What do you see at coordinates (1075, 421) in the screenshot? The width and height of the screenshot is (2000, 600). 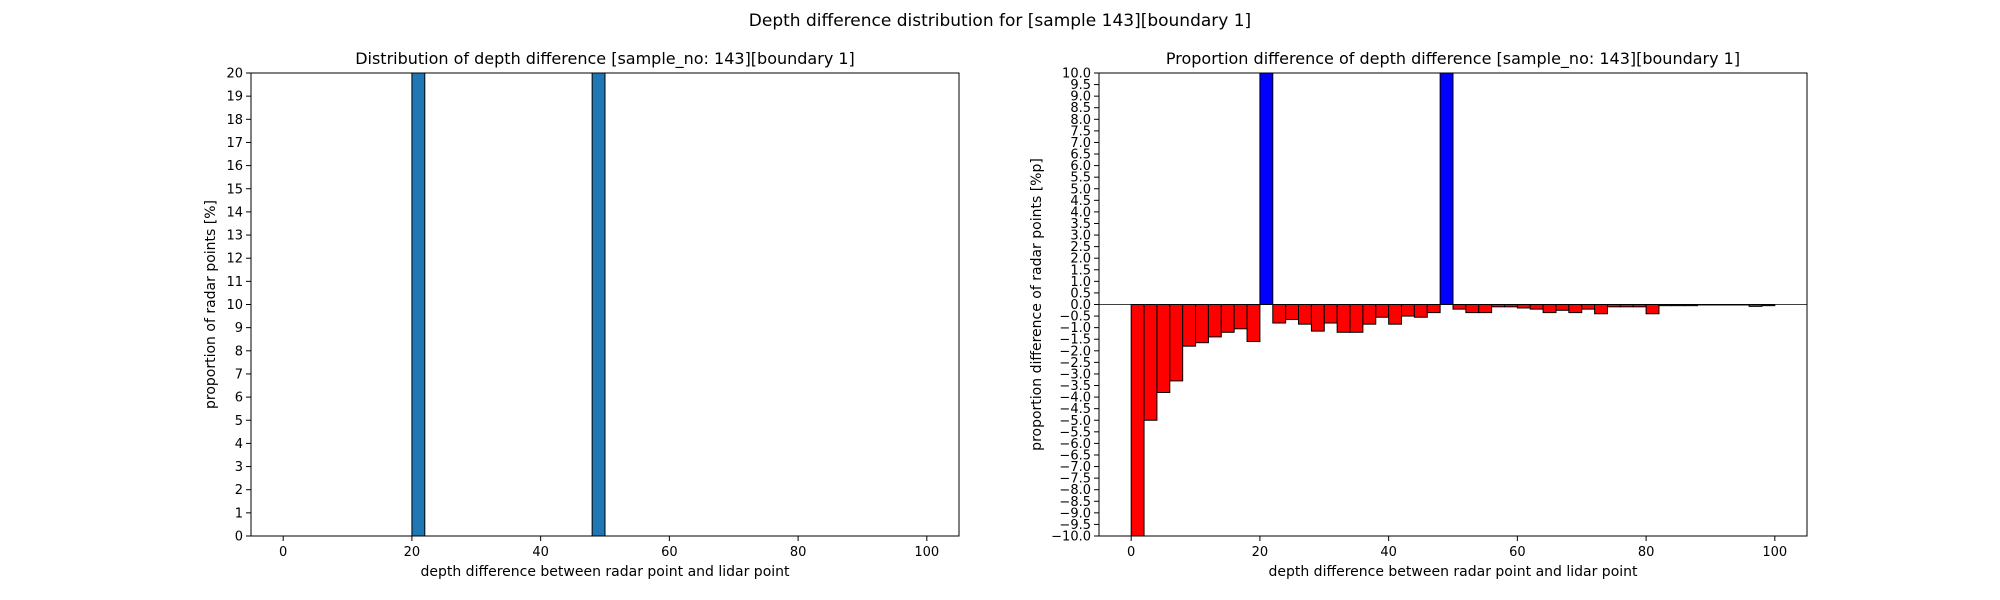 I see `y-tick-label-1-10: −5.0` at bounding box center [1075, 421].